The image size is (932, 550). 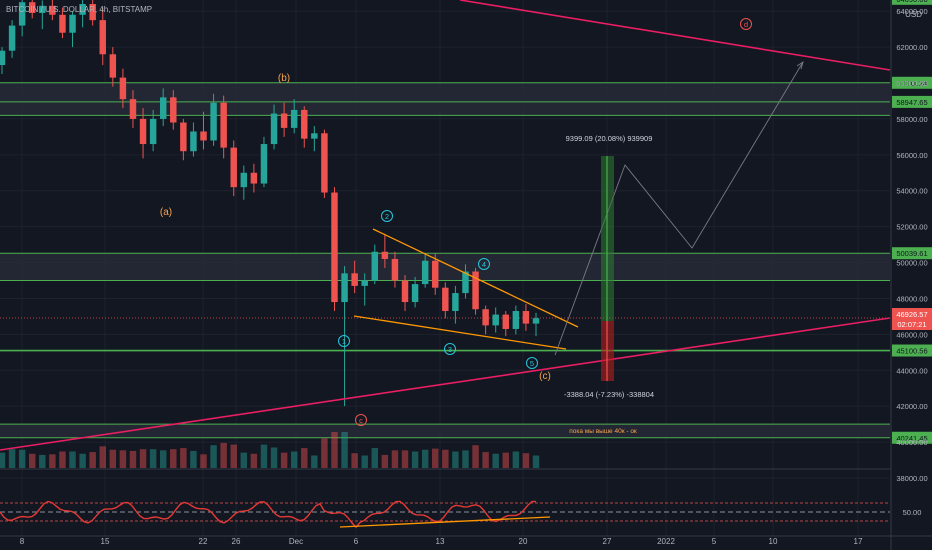 I want to click on wave-label: 4, so click(x=484, y=264).